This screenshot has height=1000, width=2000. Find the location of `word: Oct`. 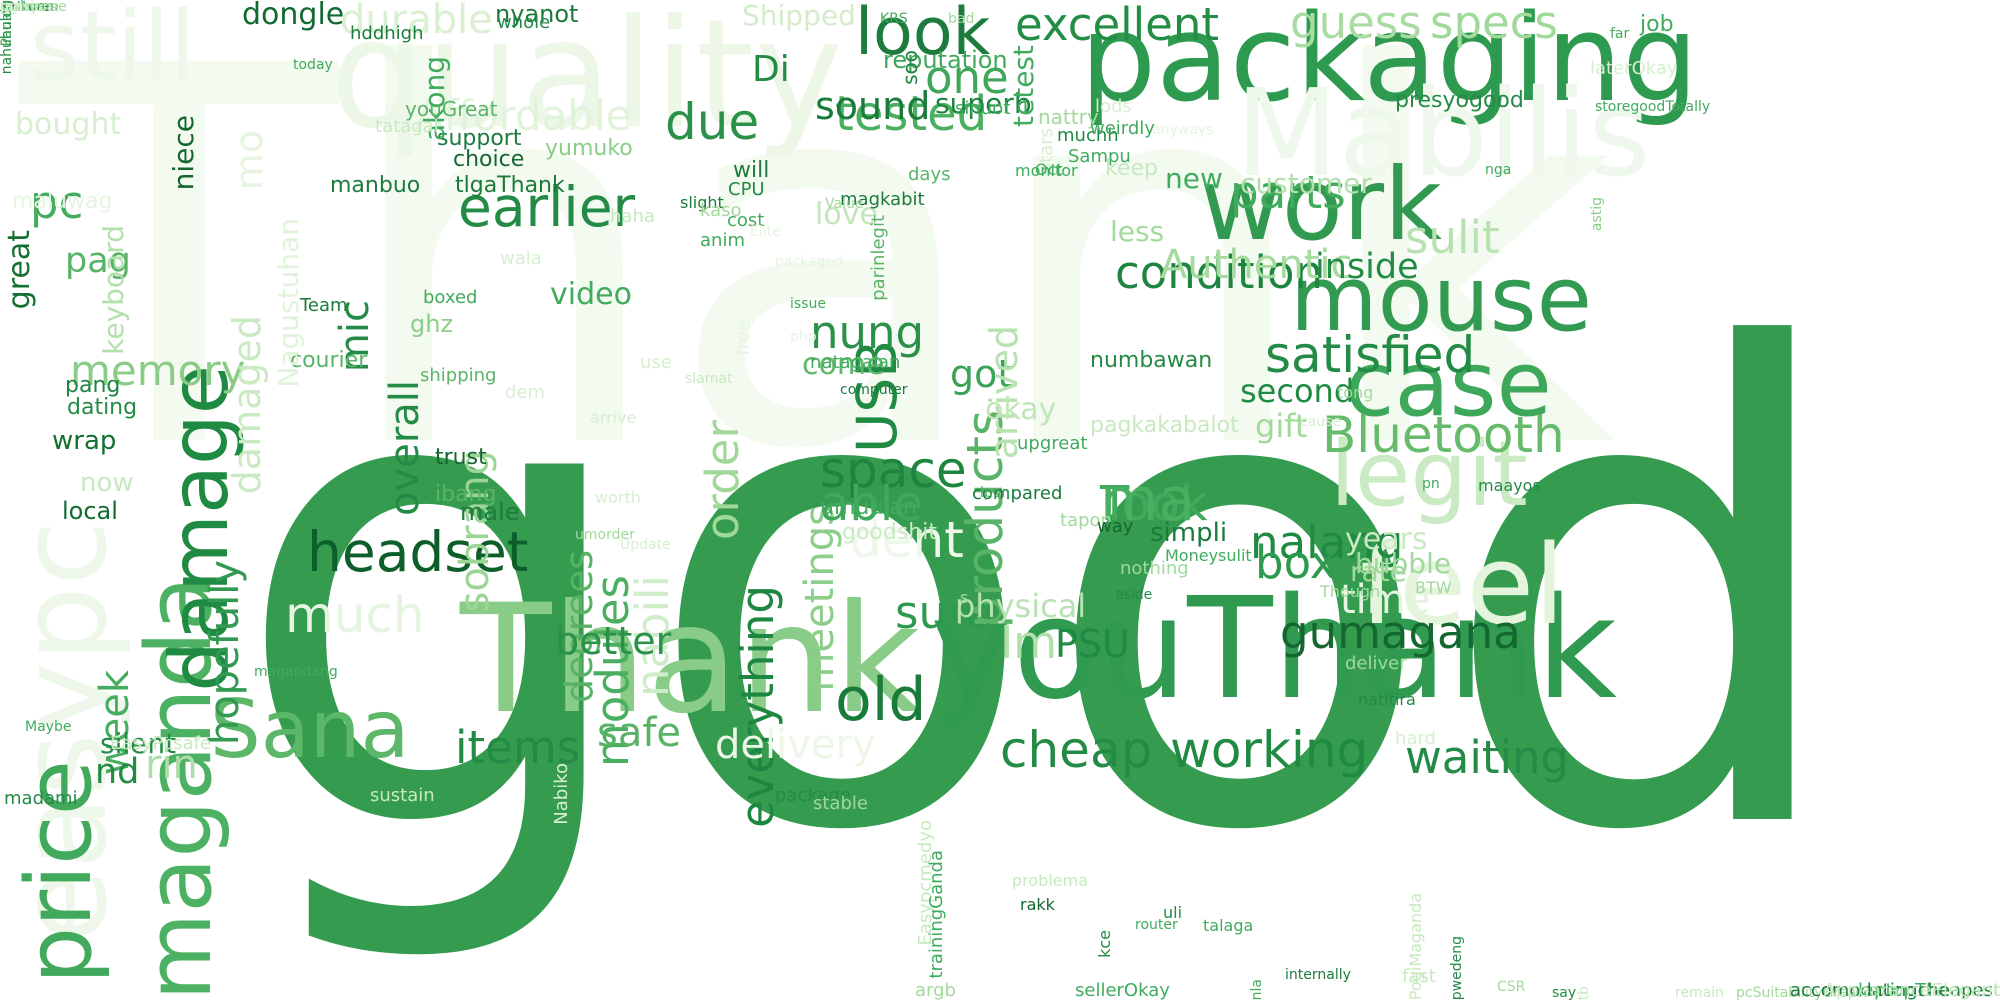

word: Oct is located at coordinates (1049, 169).